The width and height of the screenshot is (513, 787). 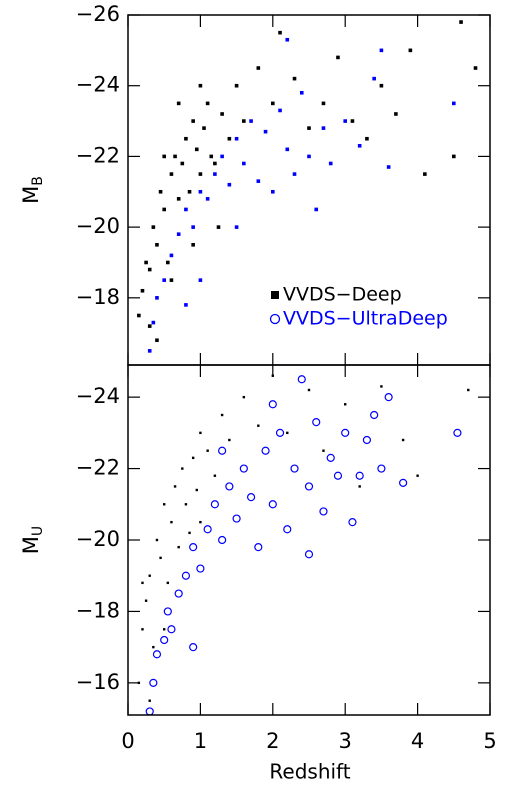 What do you see at coordinates (31, 195) in the screenshot?
I see `y-label-symbol: M` at bounding box center [31, 195].